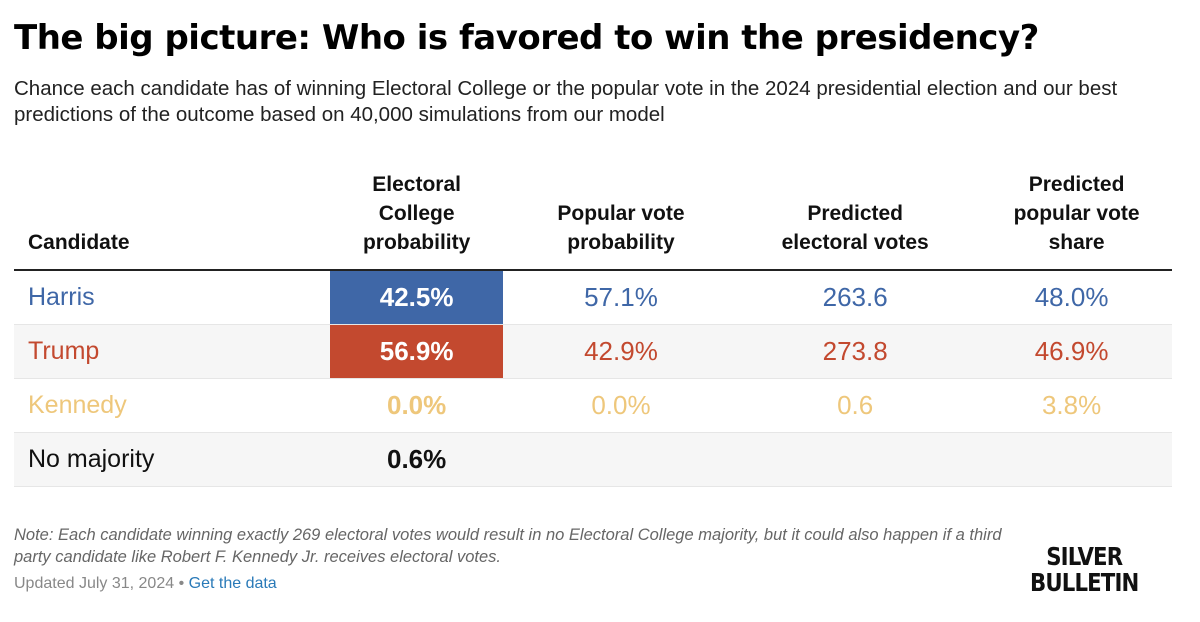 This screenshot has width=1200, height=622. I want to click on header-predicted-ev: Predicted electoral votes, so click(855, 220).